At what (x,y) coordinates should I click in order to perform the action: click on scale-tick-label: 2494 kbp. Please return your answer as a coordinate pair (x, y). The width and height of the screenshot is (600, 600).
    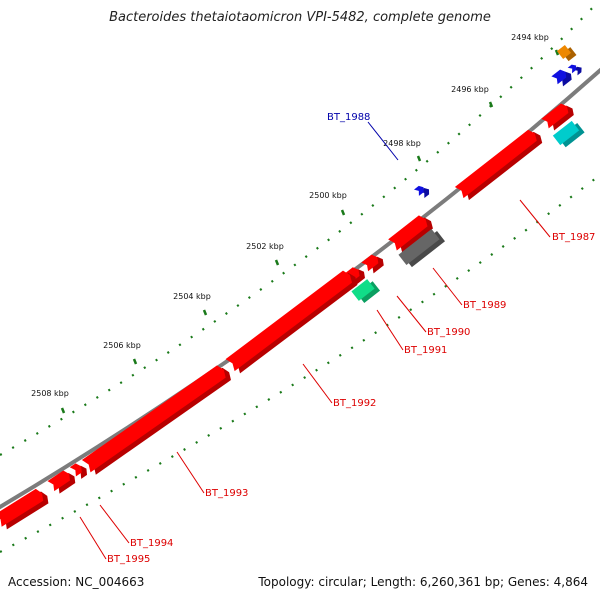
    Looking at the image, I should click on (530, 37).